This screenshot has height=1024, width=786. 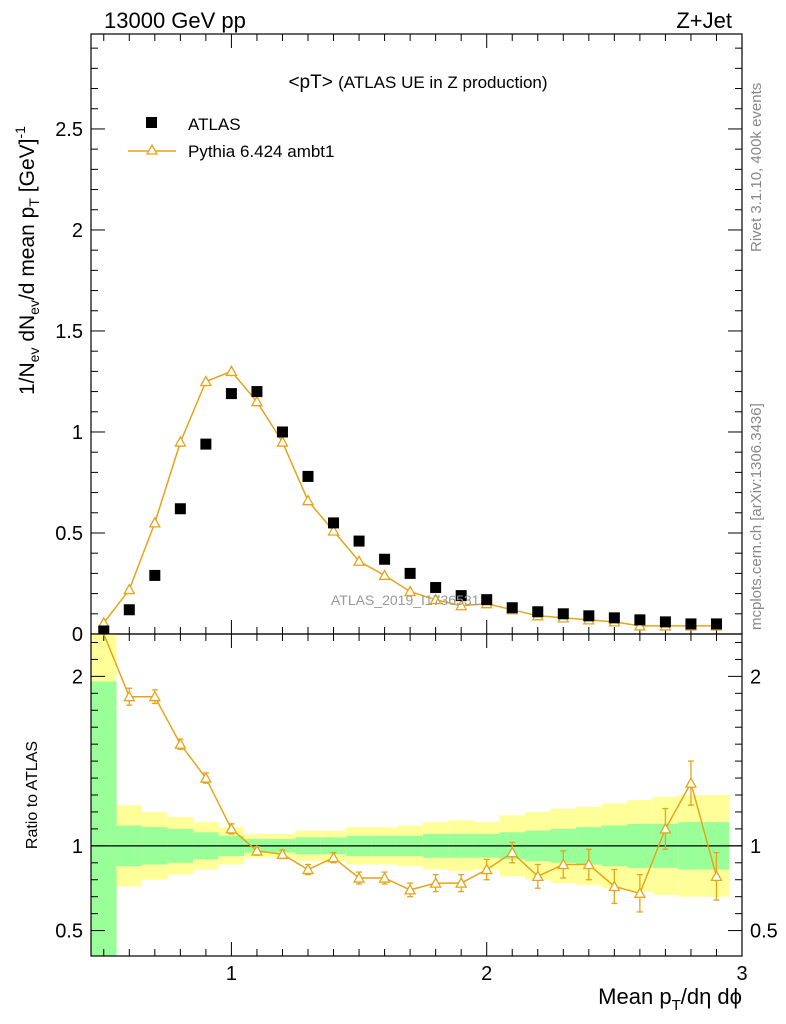 What do you see at coordinates (756, 516) in the screenshot?
I see `mcplots-site-label: mcplots.cern.ch [arXiv:1306.3436]` at bounding box center [756, 516].